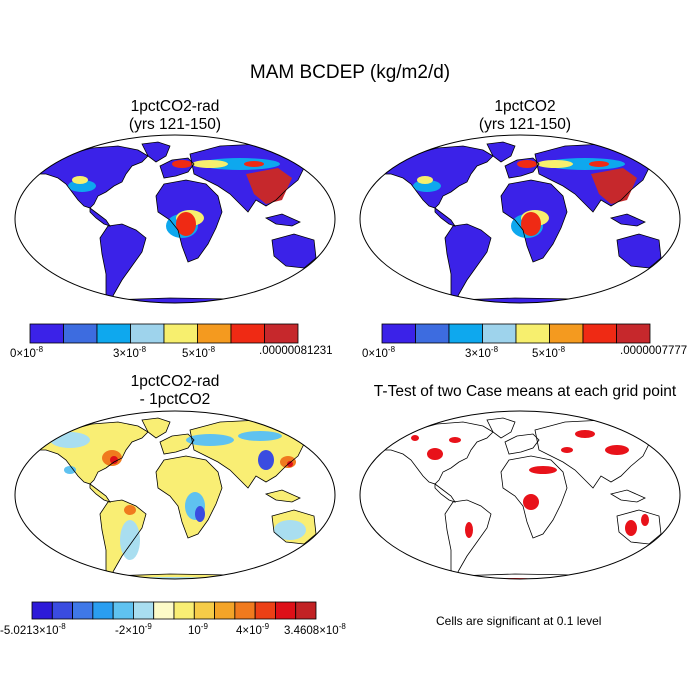  Describe the element at coordinates (549, 352) in the screenshot. I see `cb2-label-b: 5×10⁻⁸` at that location.